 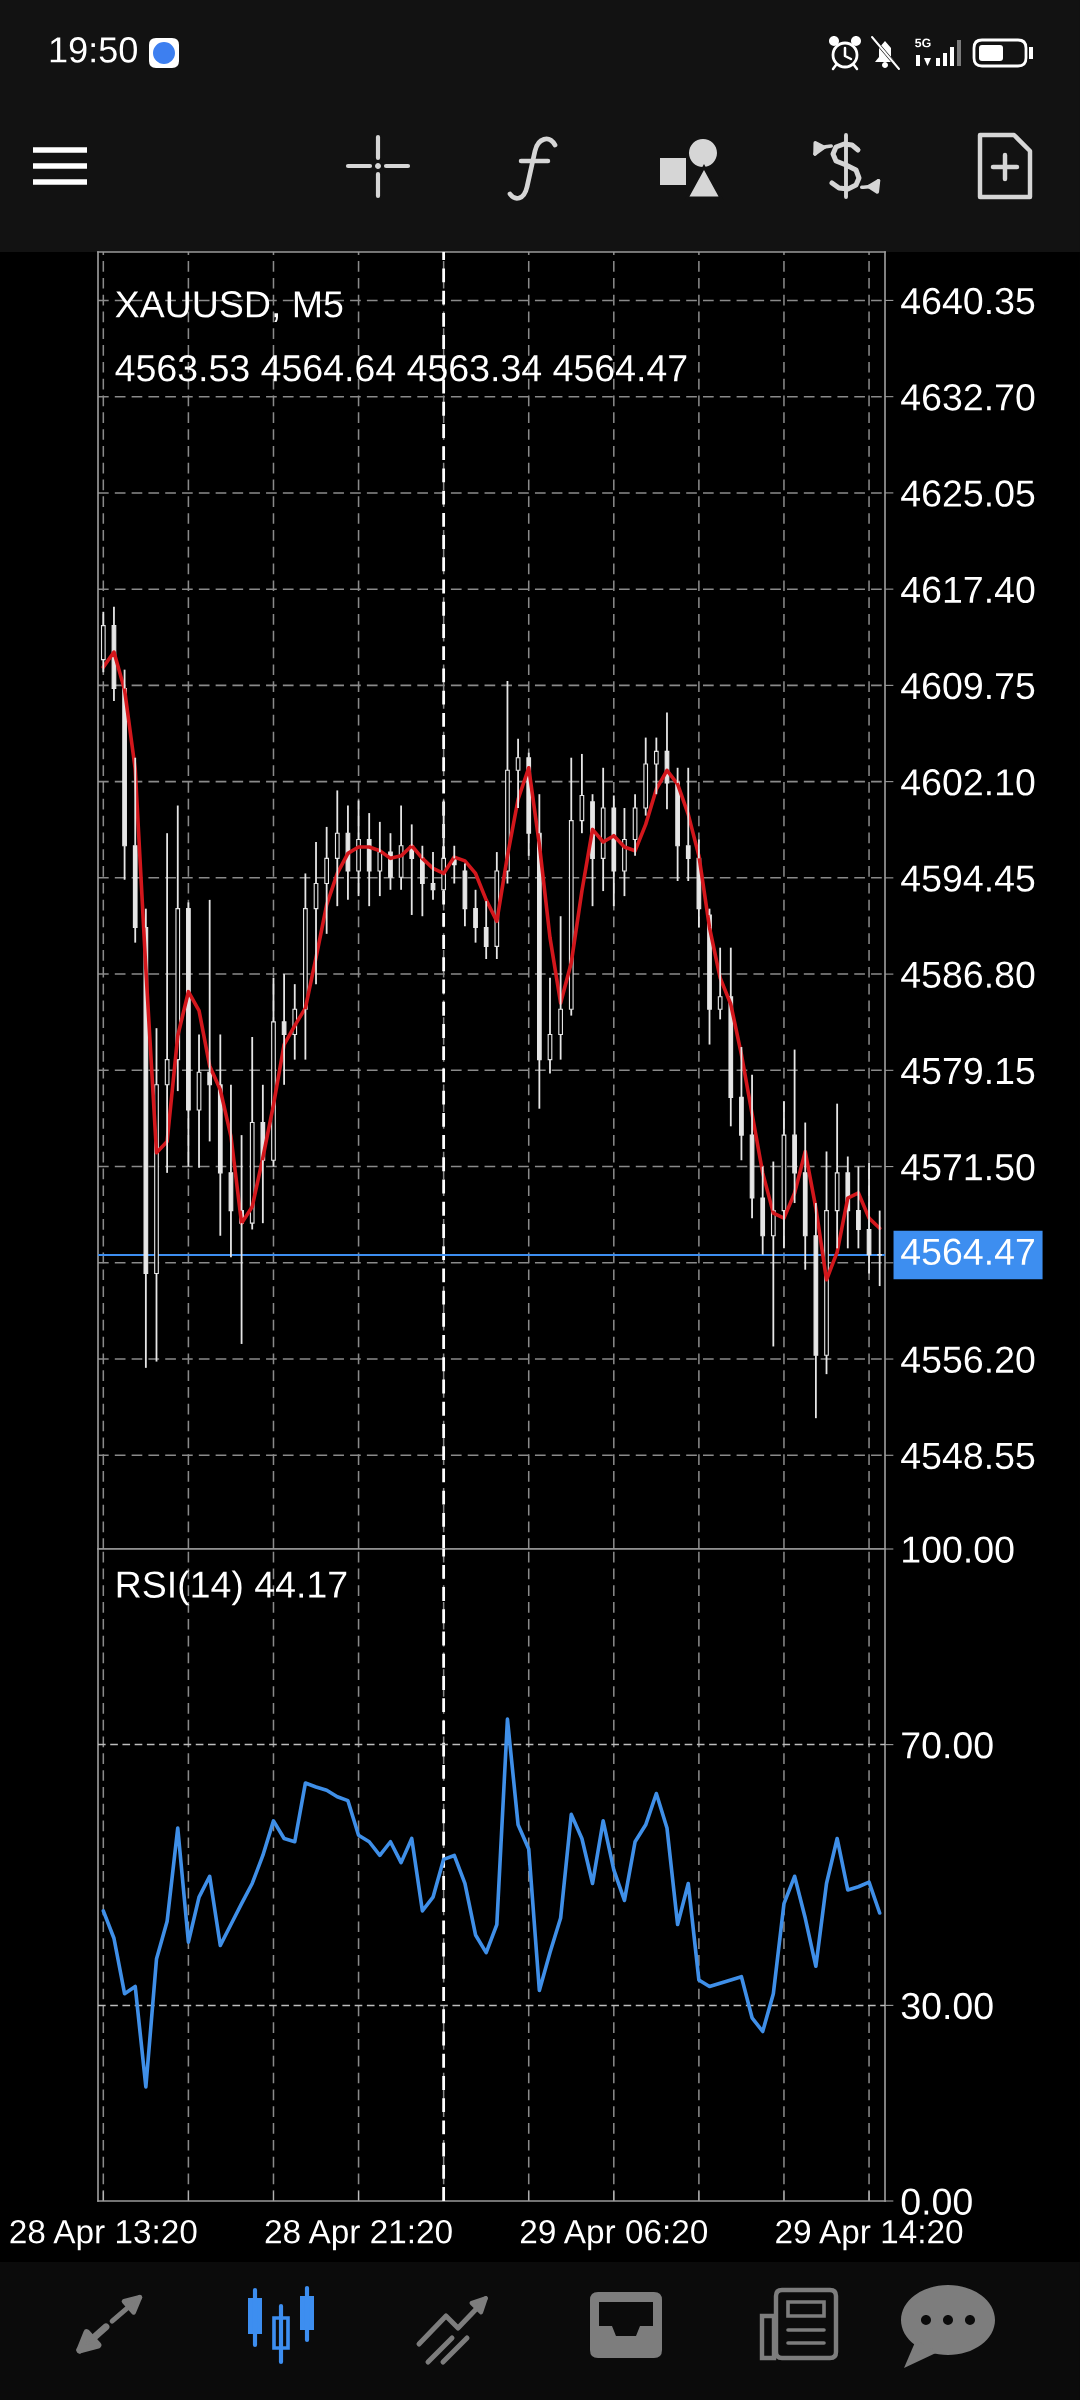 What do you see at coordinates (968, 493) in the screenshot?
I see `y-tick-label: 4625.05` at bounding box center [968, 493].